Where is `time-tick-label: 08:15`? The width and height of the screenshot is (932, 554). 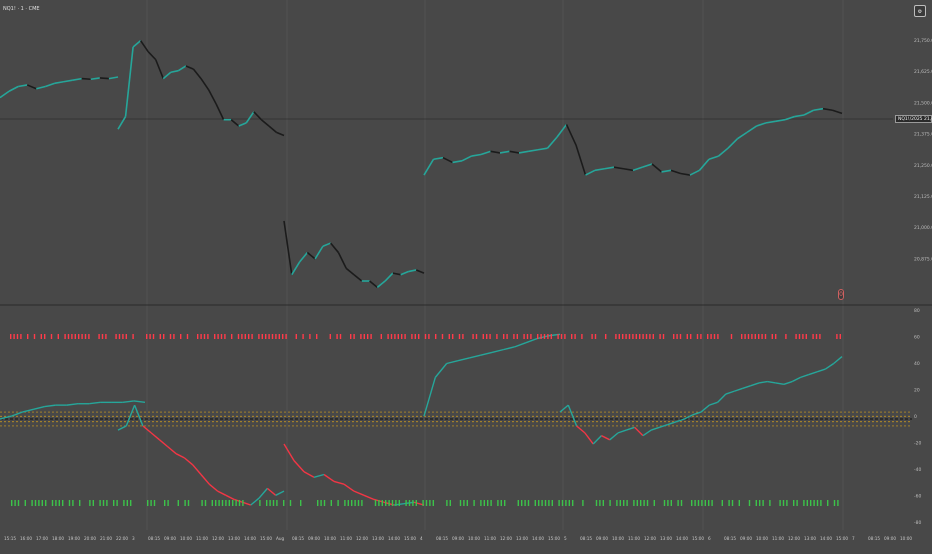
time-tick-label: 08:15 is located at coordinates (586, 538).